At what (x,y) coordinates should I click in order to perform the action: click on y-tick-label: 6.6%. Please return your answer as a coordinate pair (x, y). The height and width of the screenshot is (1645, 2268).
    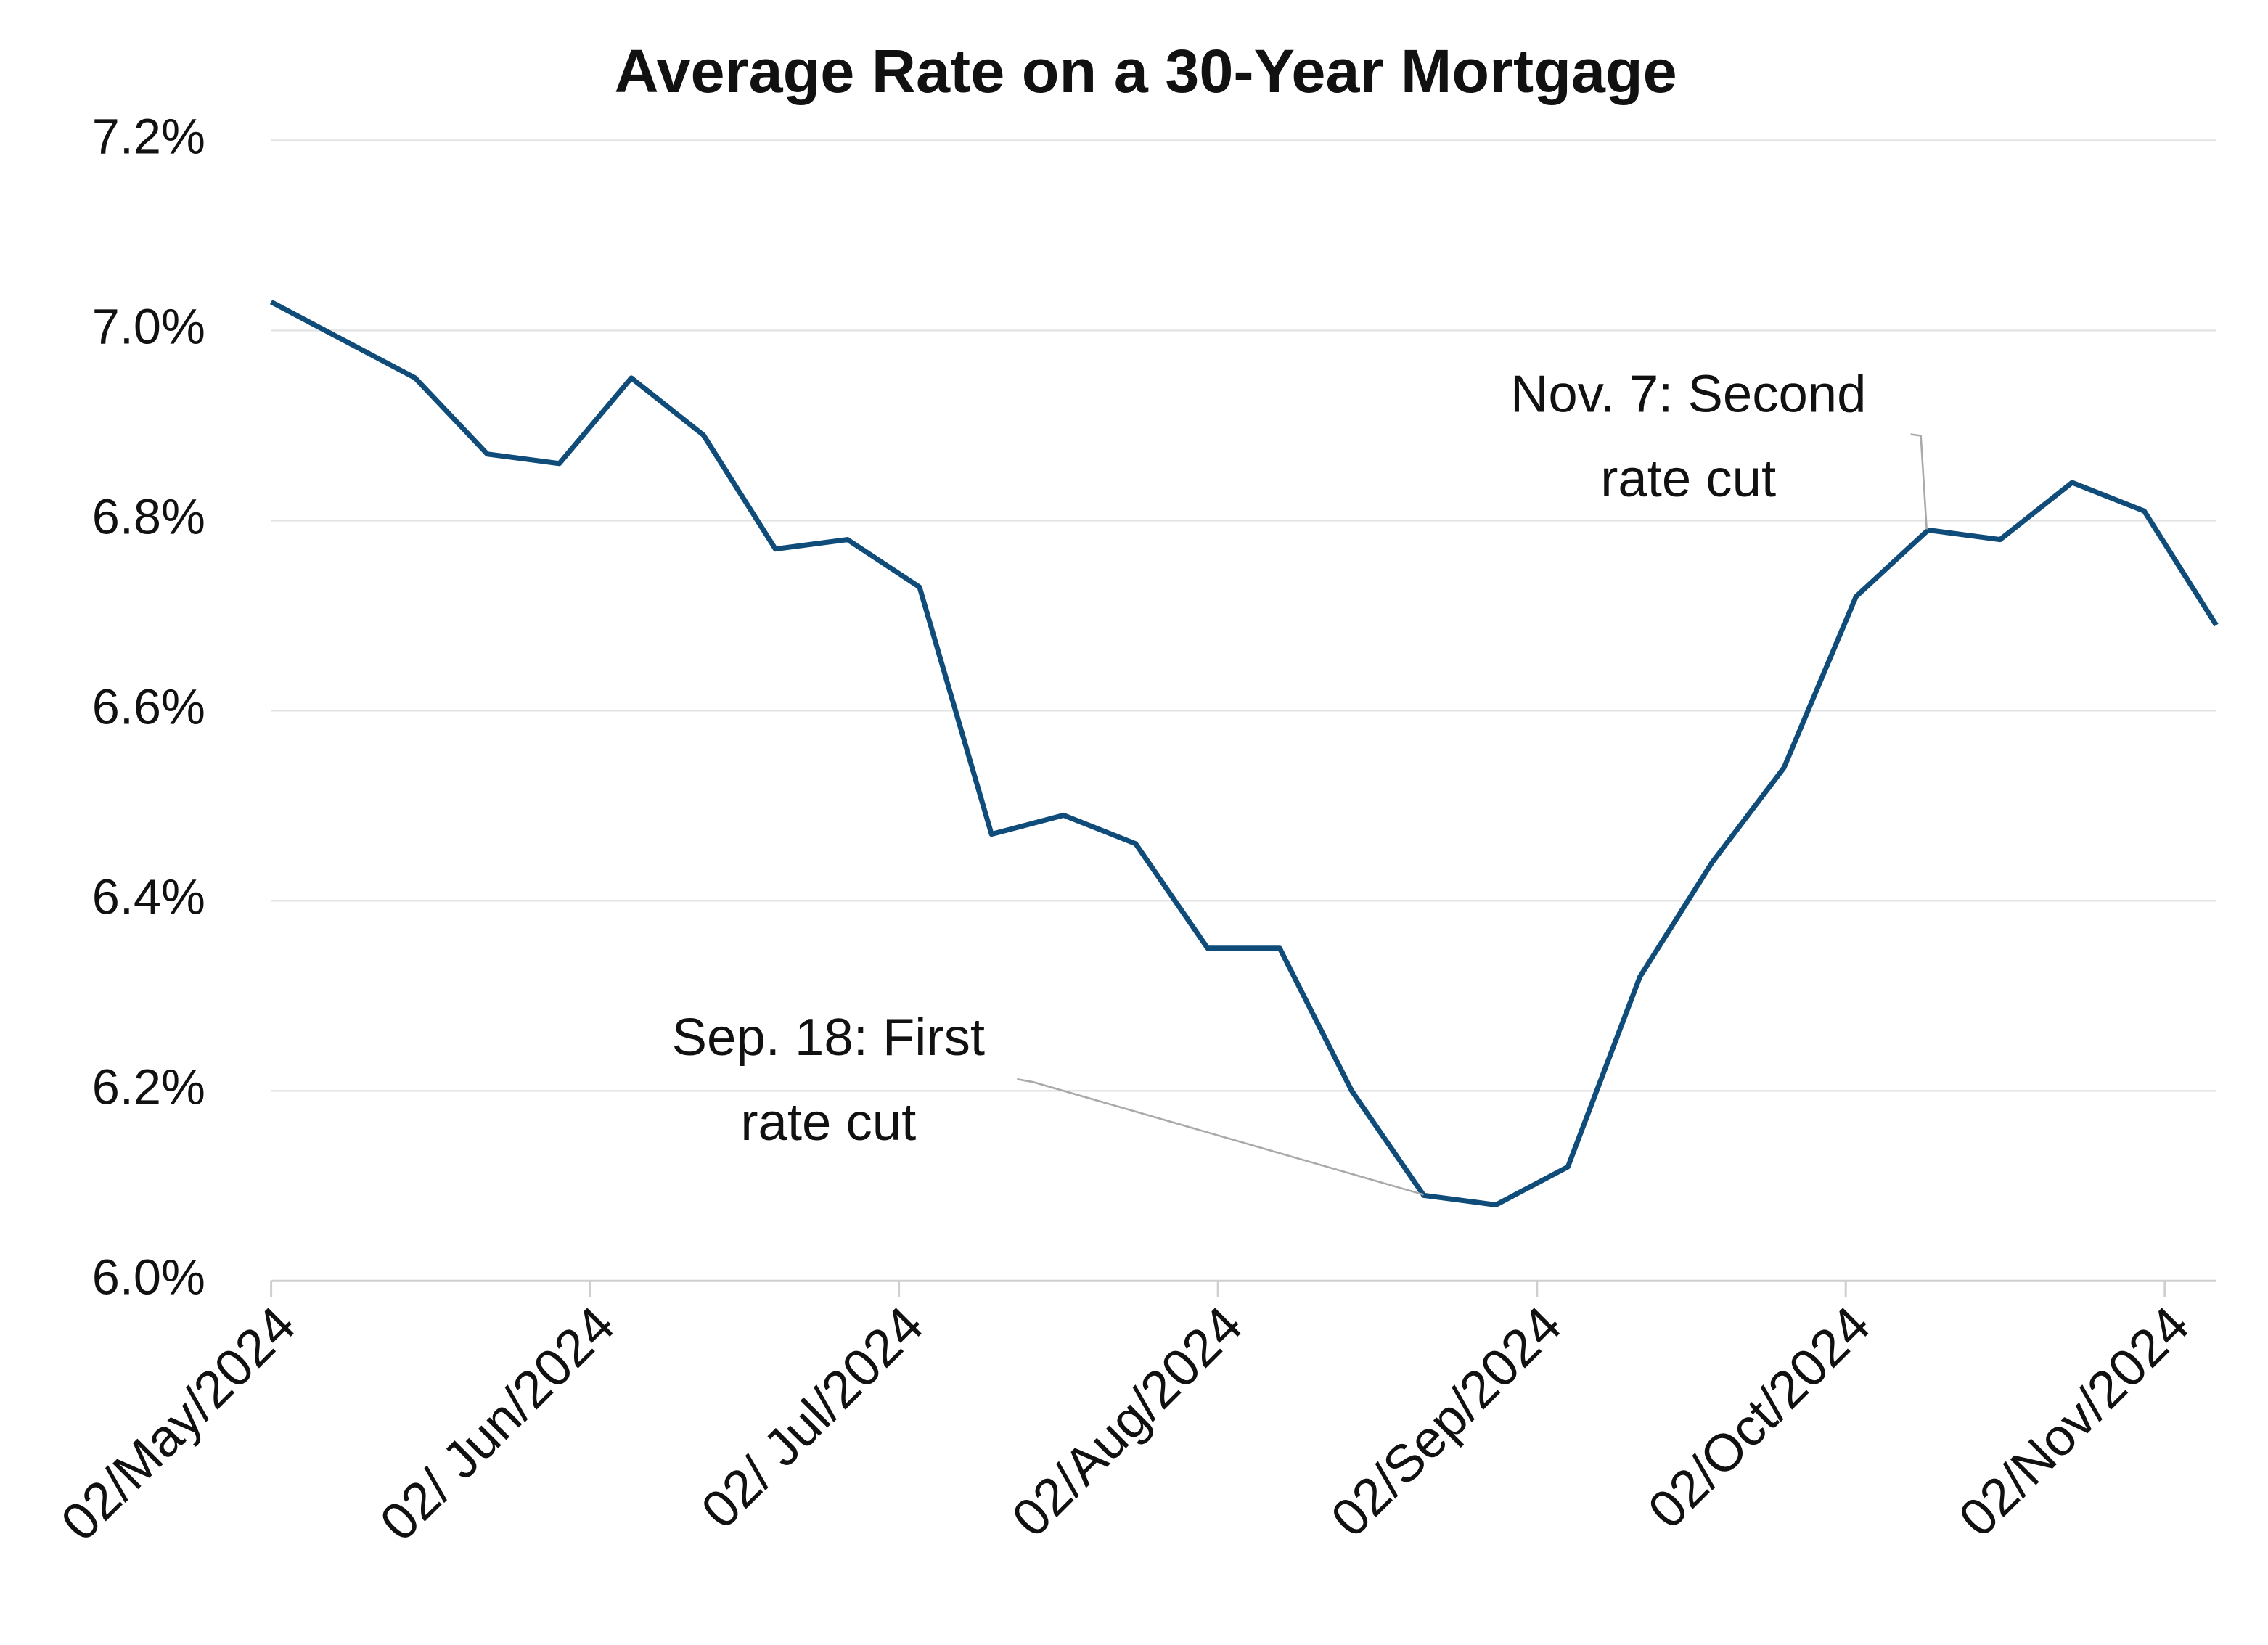
    Looking at the image, I should click on (148, 706).